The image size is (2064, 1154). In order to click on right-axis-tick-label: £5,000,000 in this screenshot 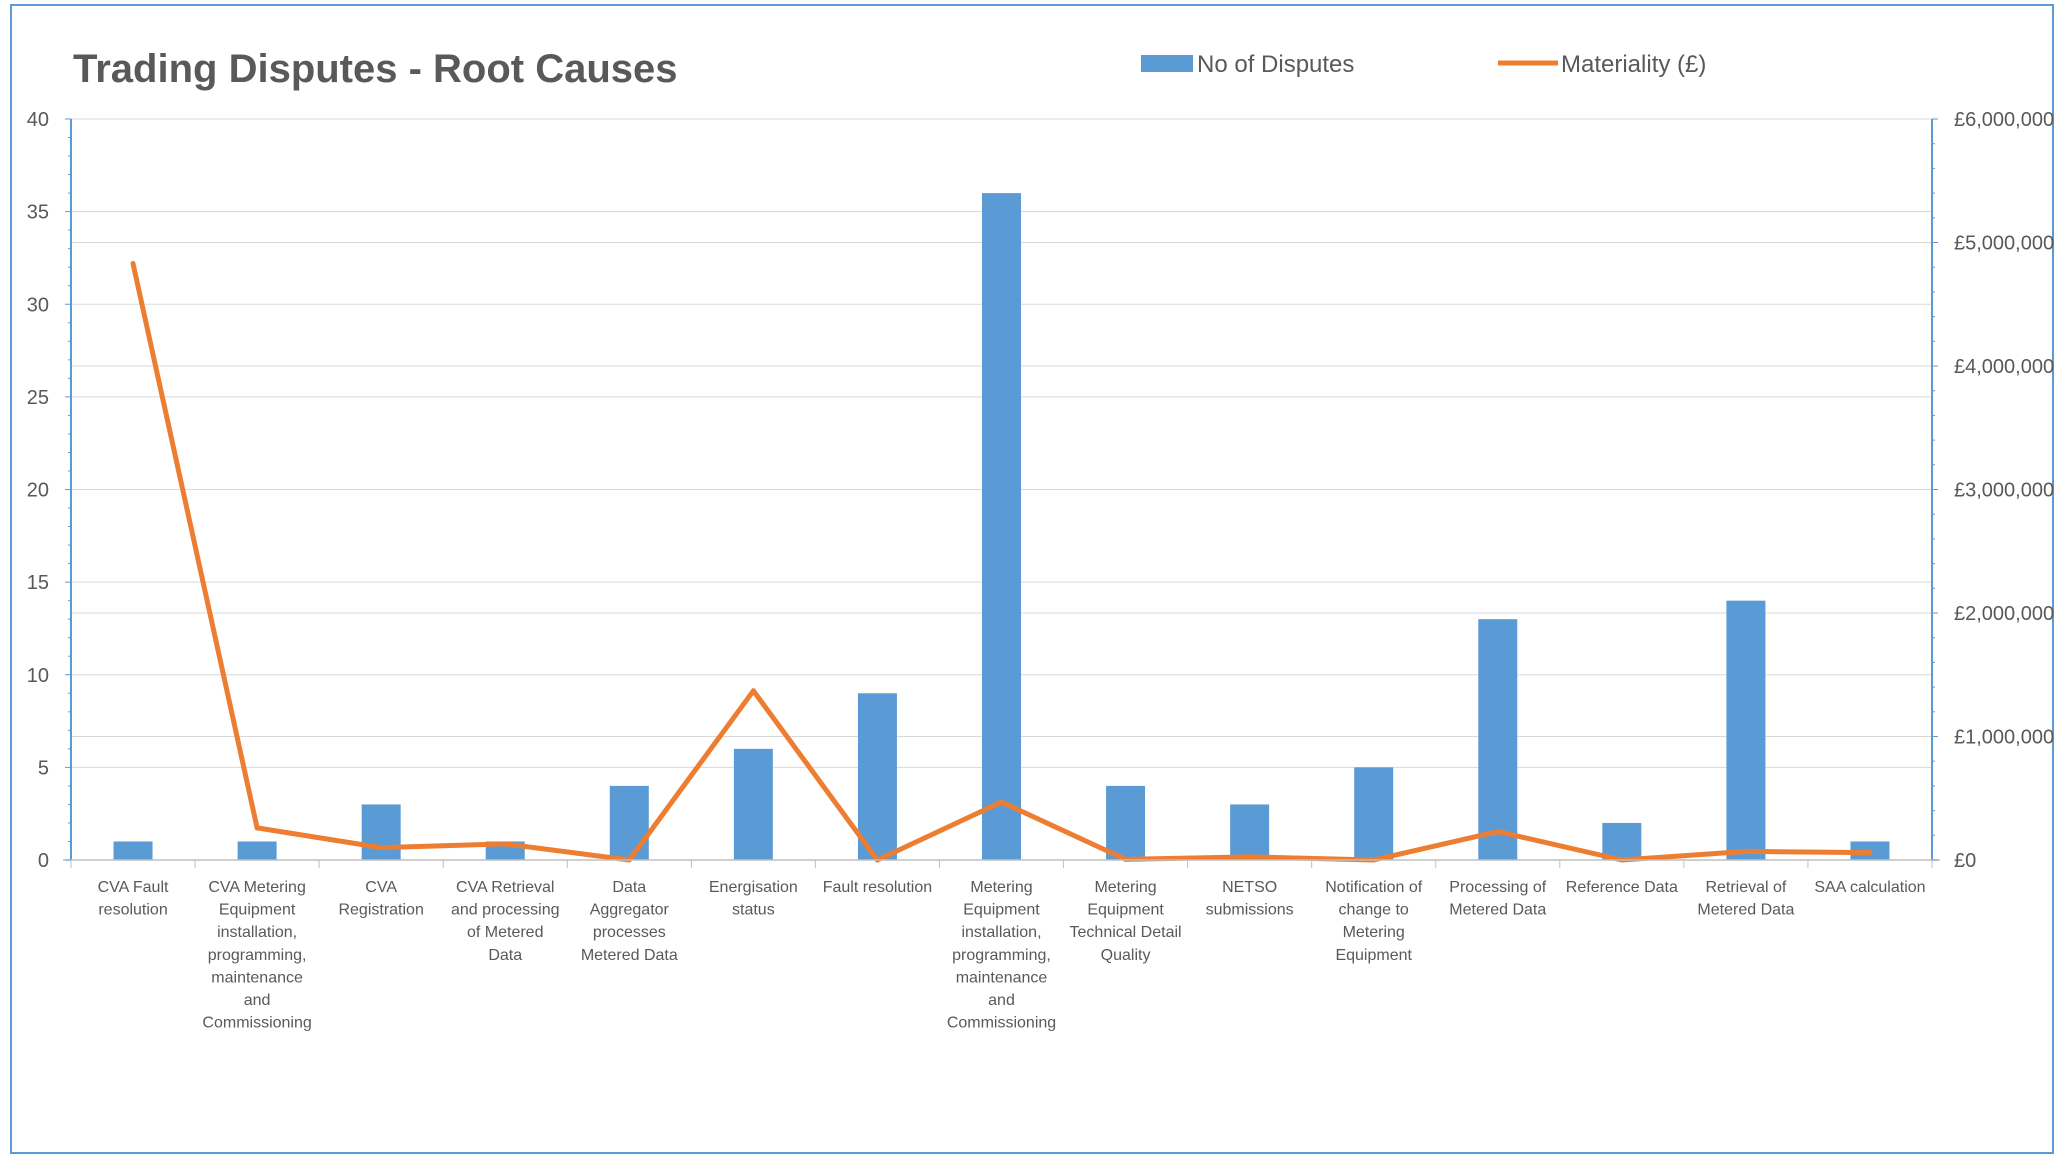, I will do `click(2004, 244)`.